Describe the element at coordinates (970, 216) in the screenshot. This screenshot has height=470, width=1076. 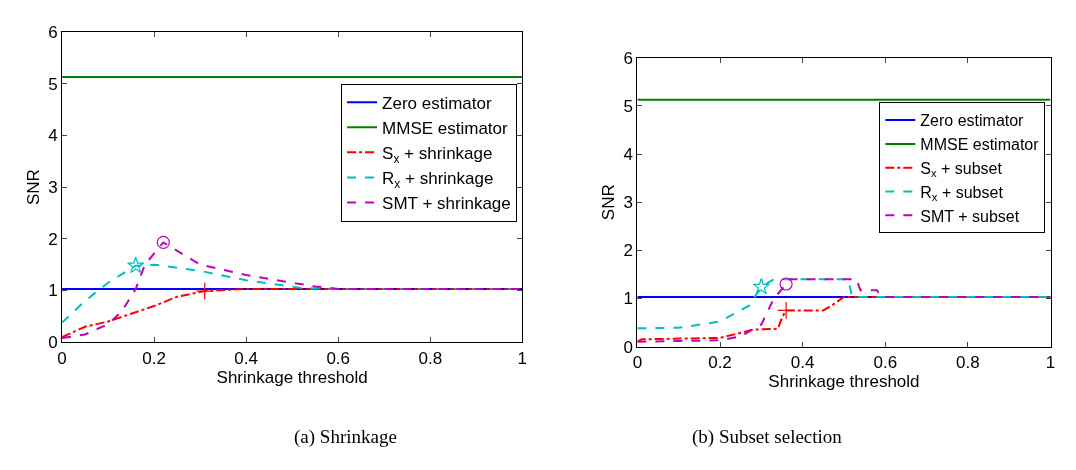
I see `legend-label: SMT + subset` at that location.